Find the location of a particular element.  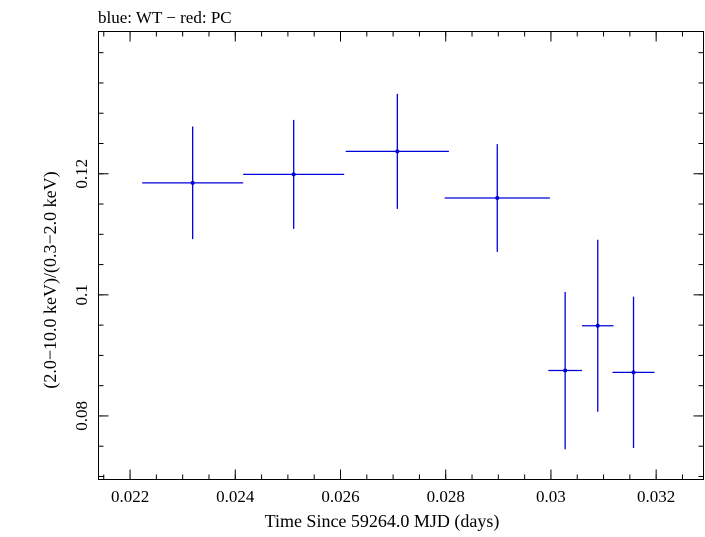

y-tick-label: 0.1 is located at coordinates (81, 294).